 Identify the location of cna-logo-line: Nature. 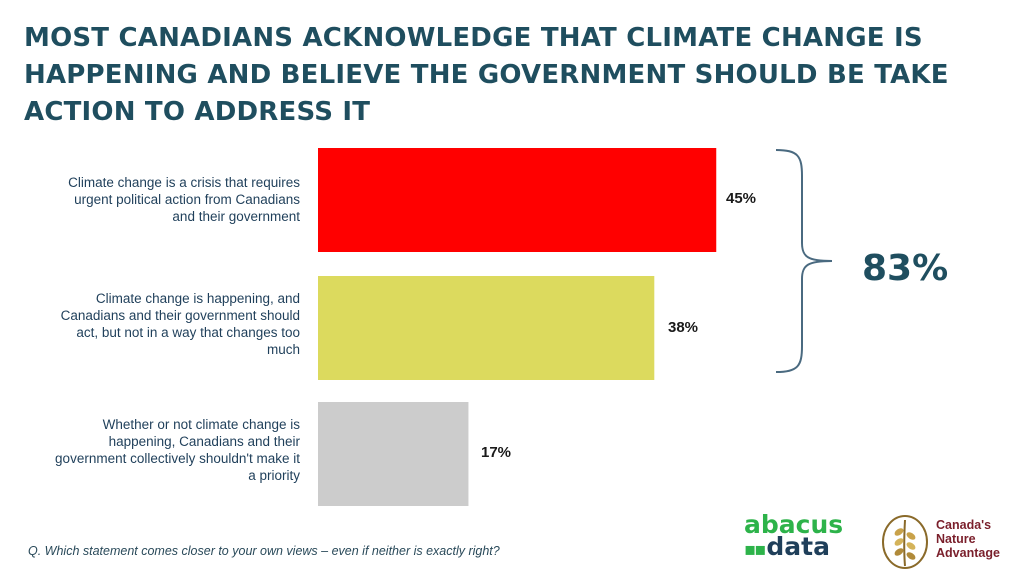
(956, 539).